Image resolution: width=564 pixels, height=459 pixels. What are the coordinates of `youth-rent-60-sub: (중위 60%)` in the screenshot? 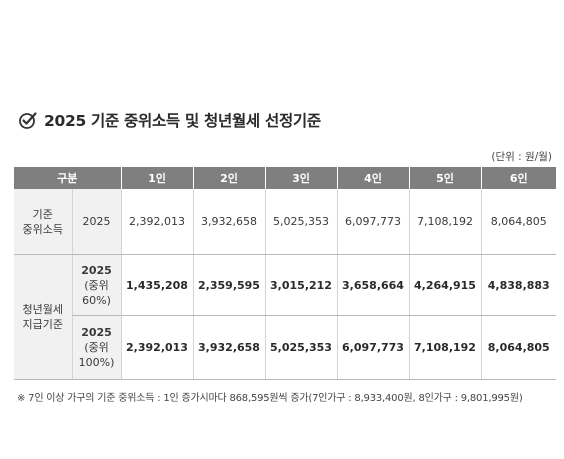 It's located at (96, 292).